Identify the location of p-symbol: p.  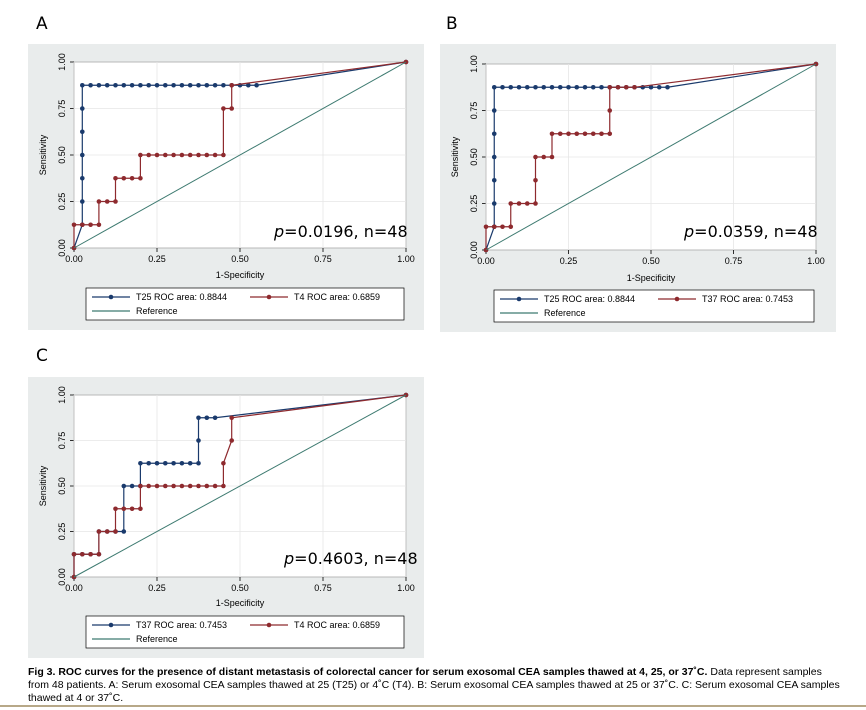
(688, 231).